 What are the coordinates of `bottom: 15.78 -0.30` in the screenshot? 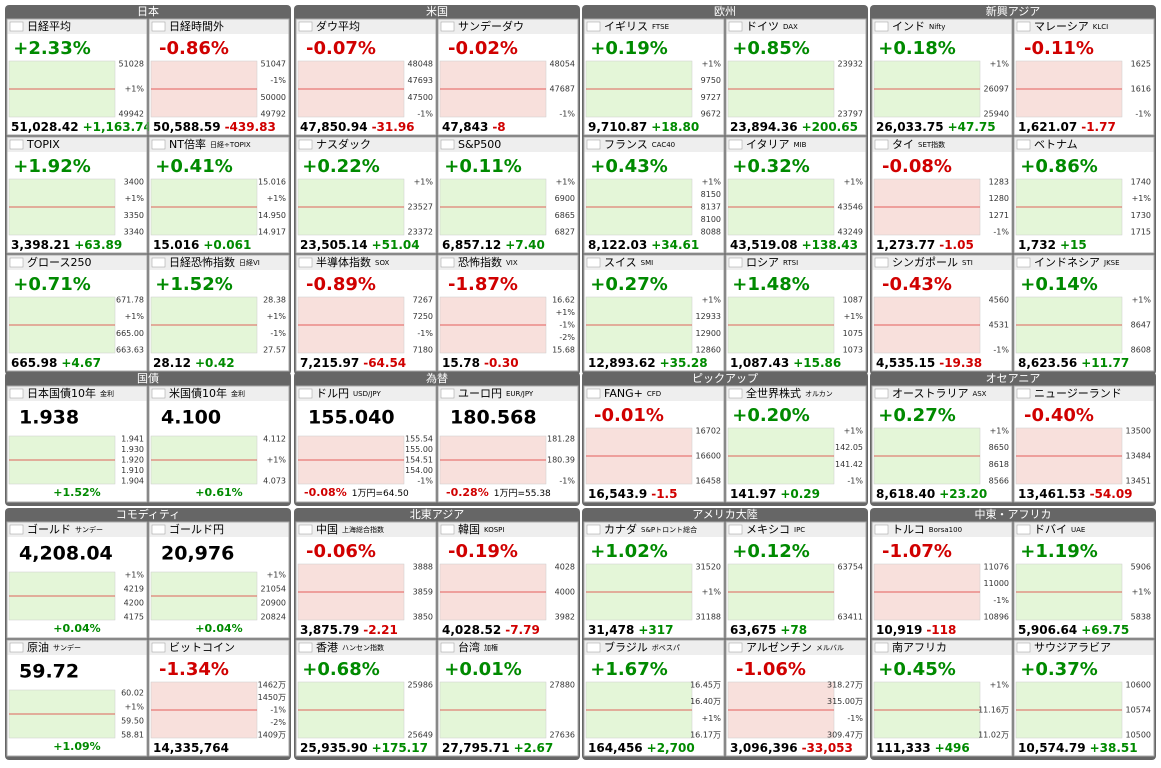 It's located at (480, 363).